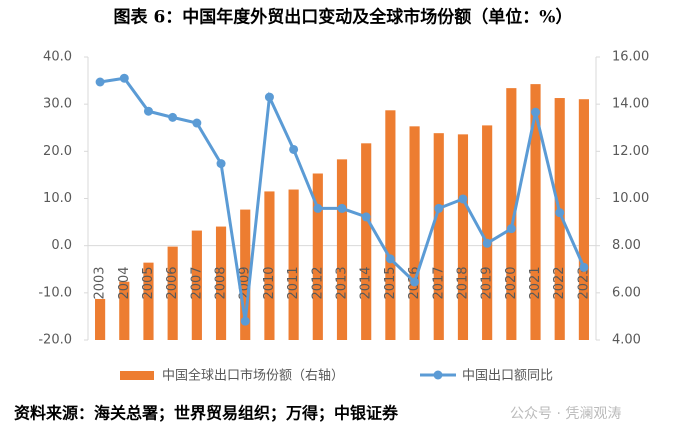 The width and height of the screenshot is (686, 436). What do you see at coordinates (343, 17) in the screenshot?
I see `chart-title: 图表 6：中国年度外贸出口变动及全球市场份额（单位：%）` at bounding box center [343, 17].